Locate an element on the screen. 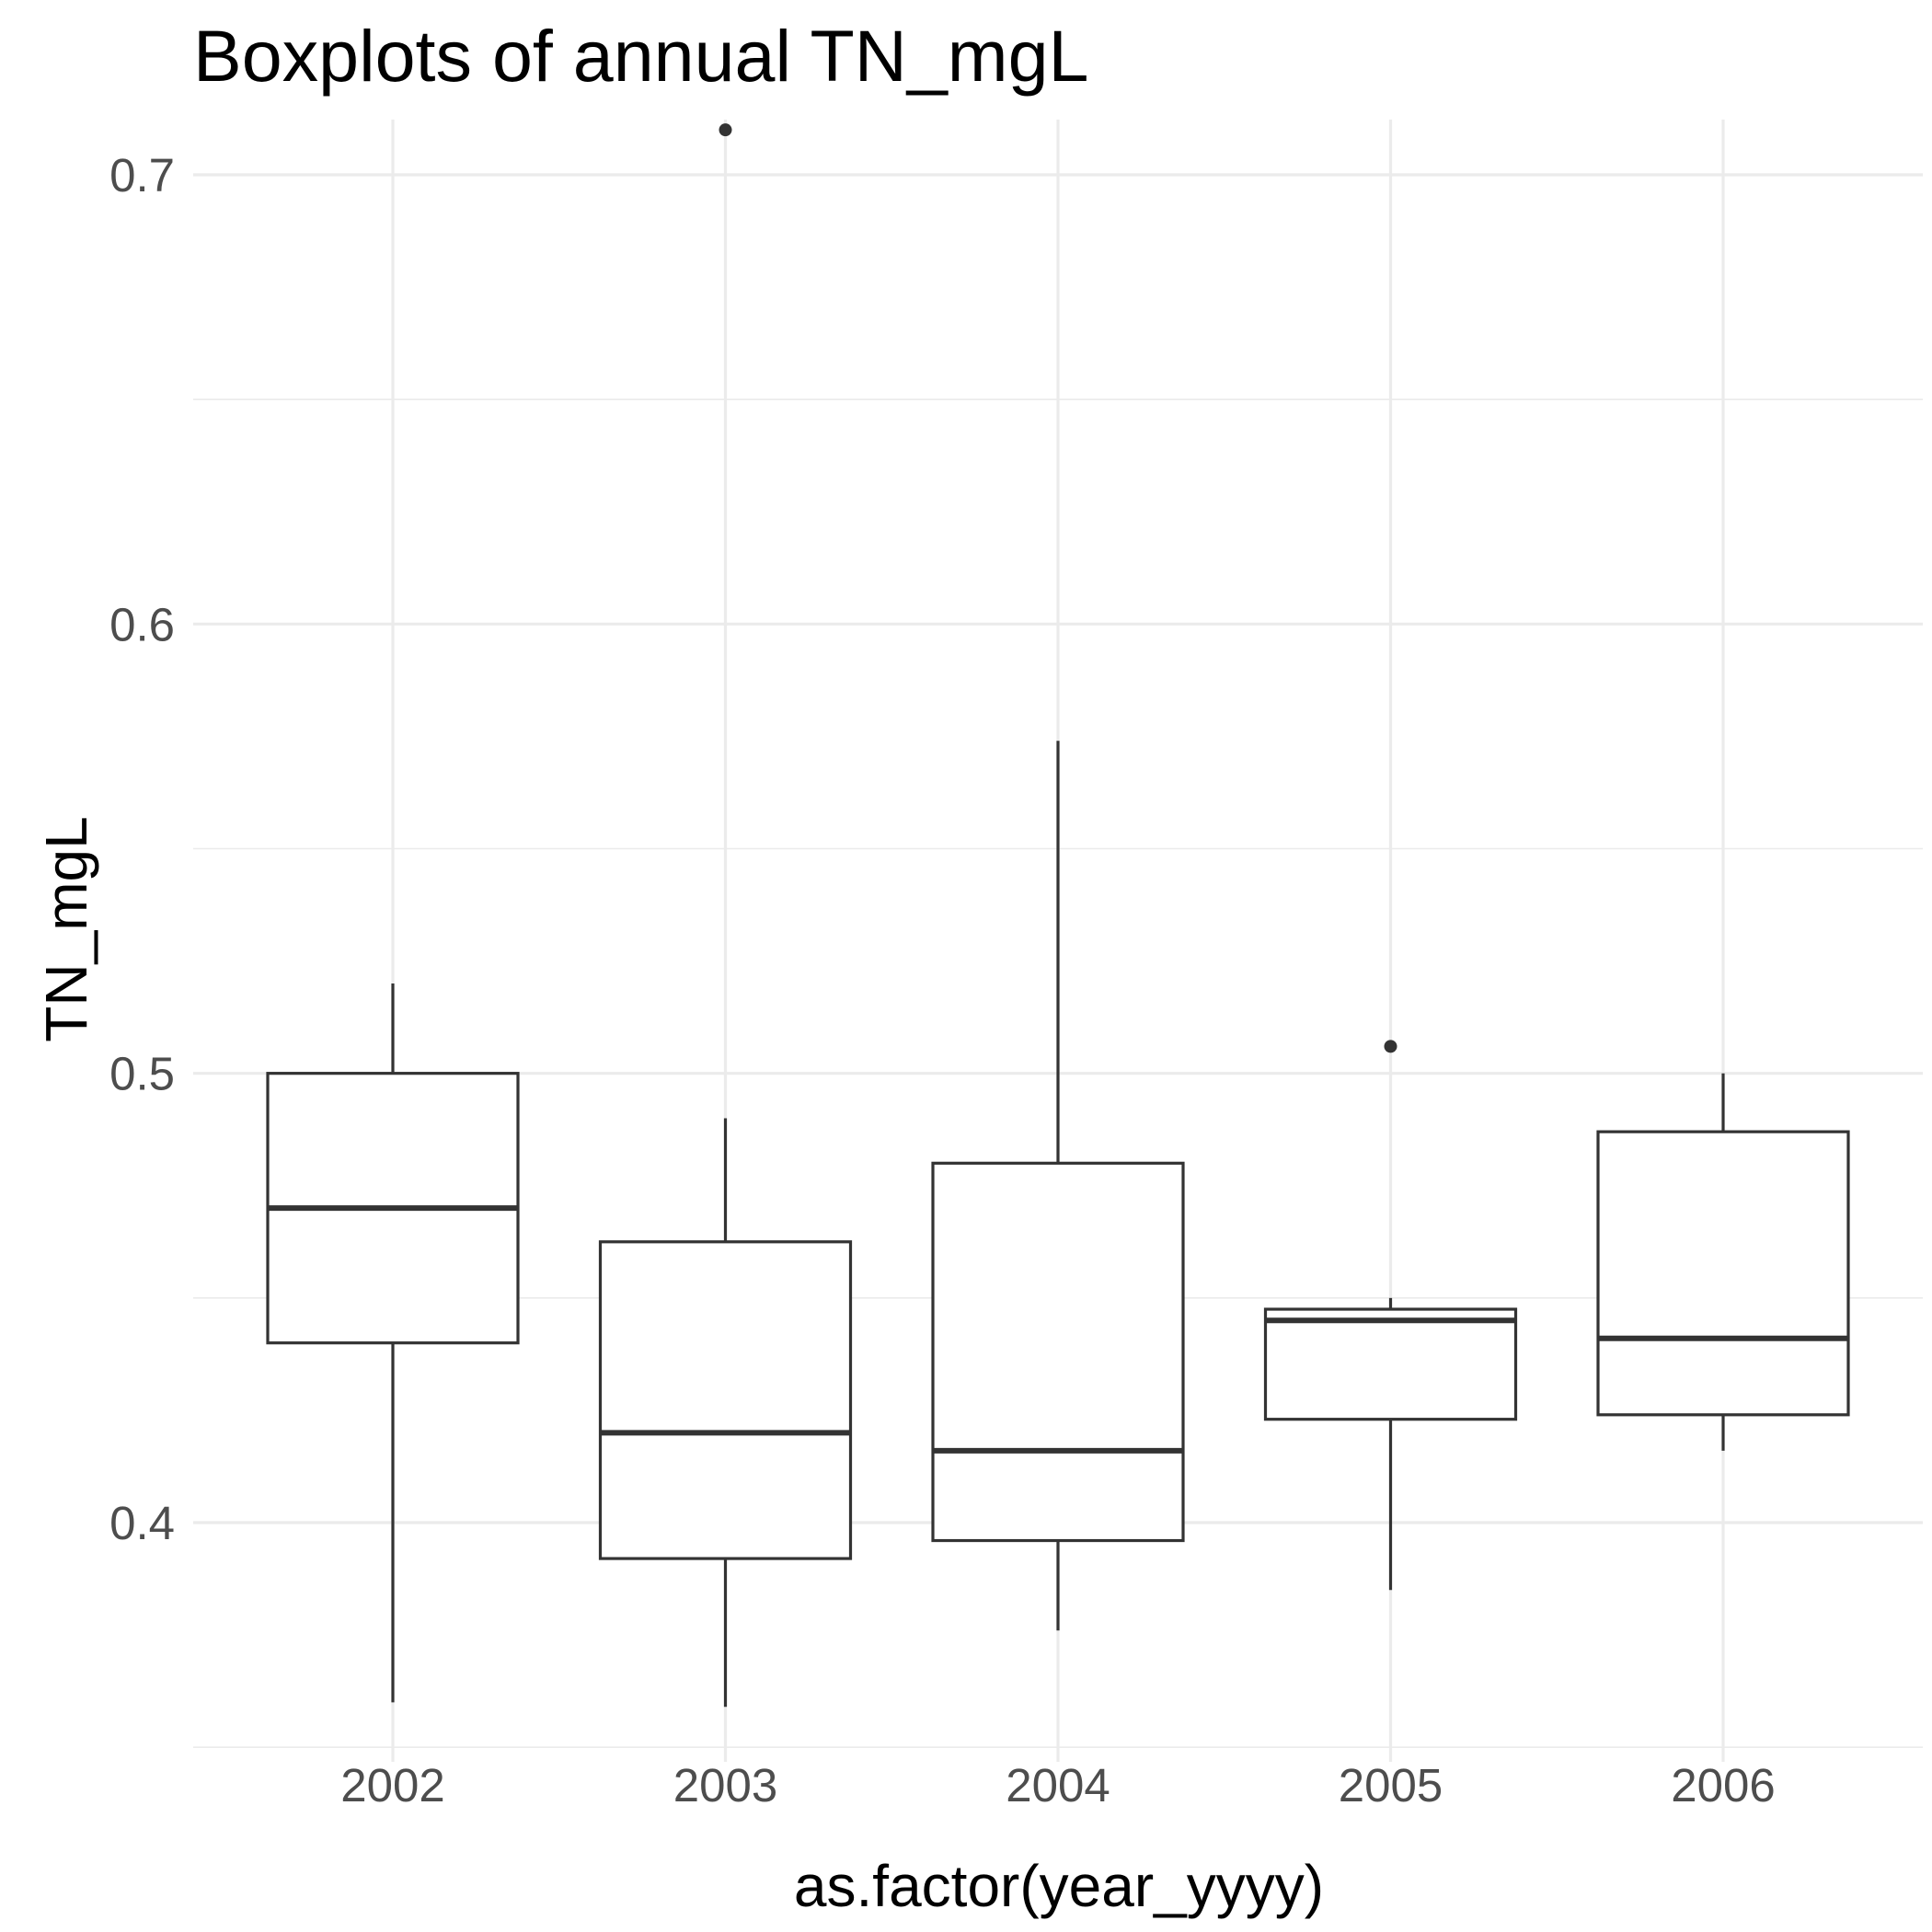 Image resolution: width=1932 pixels, height=1932 pixels. y-axis-title: TN_mgL is located at coordinates (66, 928).